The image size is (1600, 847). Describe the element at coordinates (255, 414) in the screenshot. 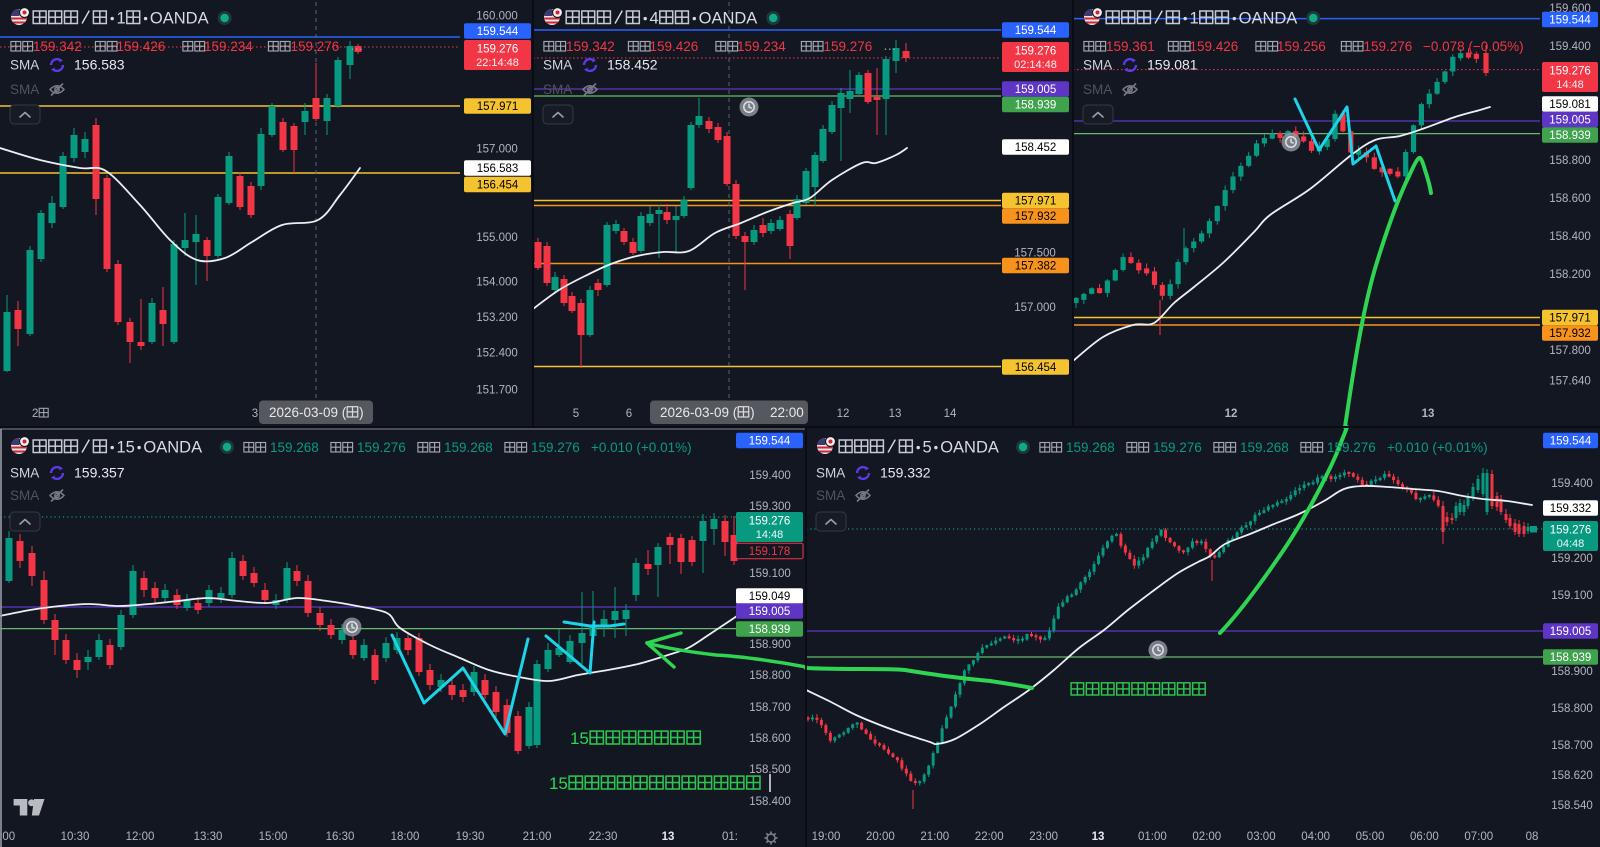

I see `svg-text: 3` at that location.